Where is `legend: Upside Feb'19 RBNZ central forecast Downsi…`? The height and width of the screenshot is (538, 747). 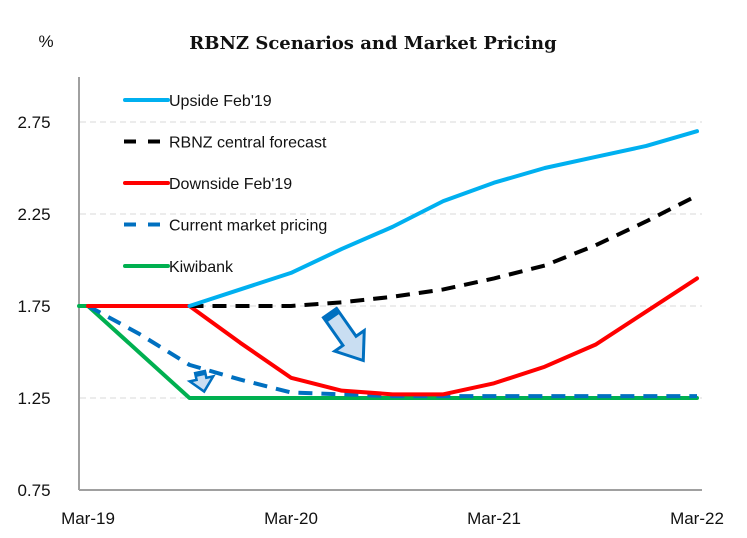 legend: Upside Feb'19 RBNZ central forecast Downsi… is located at coordinates (225, 184).